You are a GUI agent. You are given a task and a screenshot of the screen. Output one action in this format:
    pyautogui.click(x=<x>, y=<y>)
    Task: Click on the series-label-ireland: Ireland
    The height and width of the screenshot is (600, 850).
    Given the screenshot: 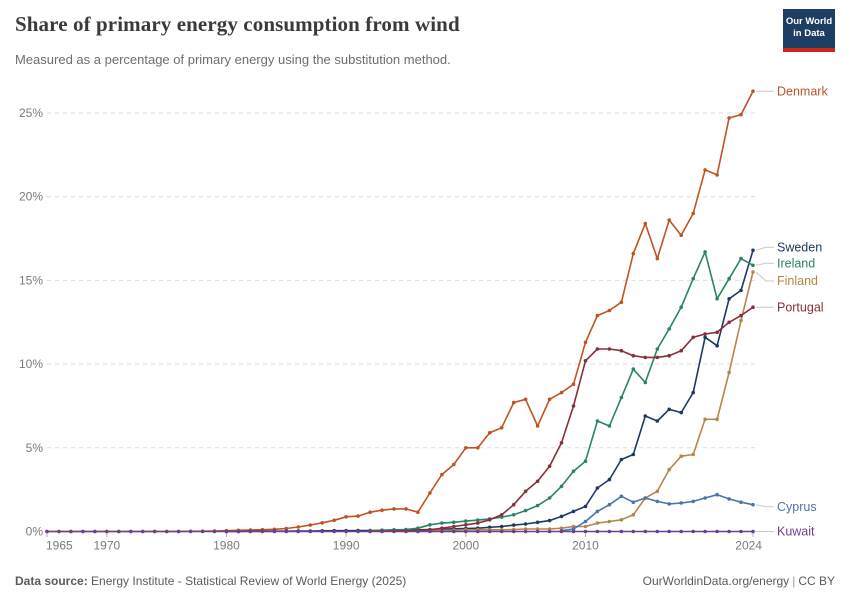 What is the action you would take?
    pyautogui.click(x=796, y=264)
    